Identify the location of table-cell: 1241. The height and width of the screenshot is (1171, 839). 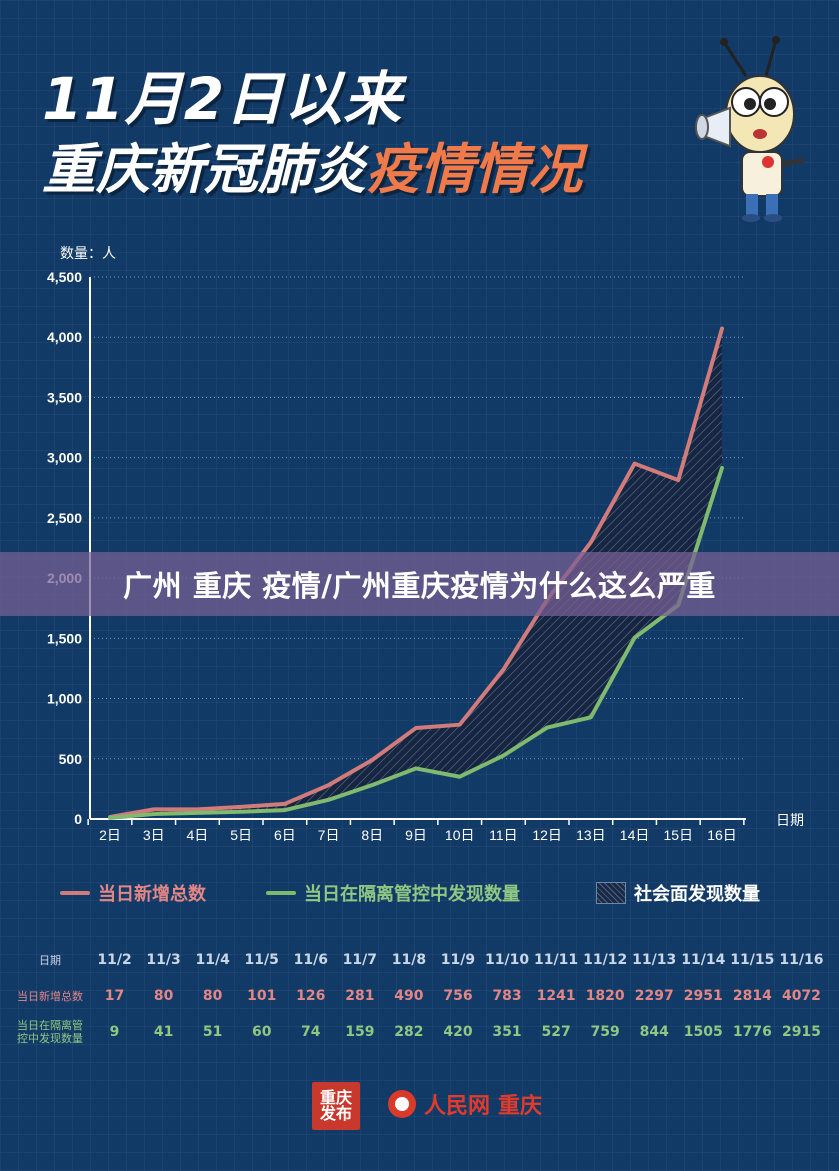
(556, 996).